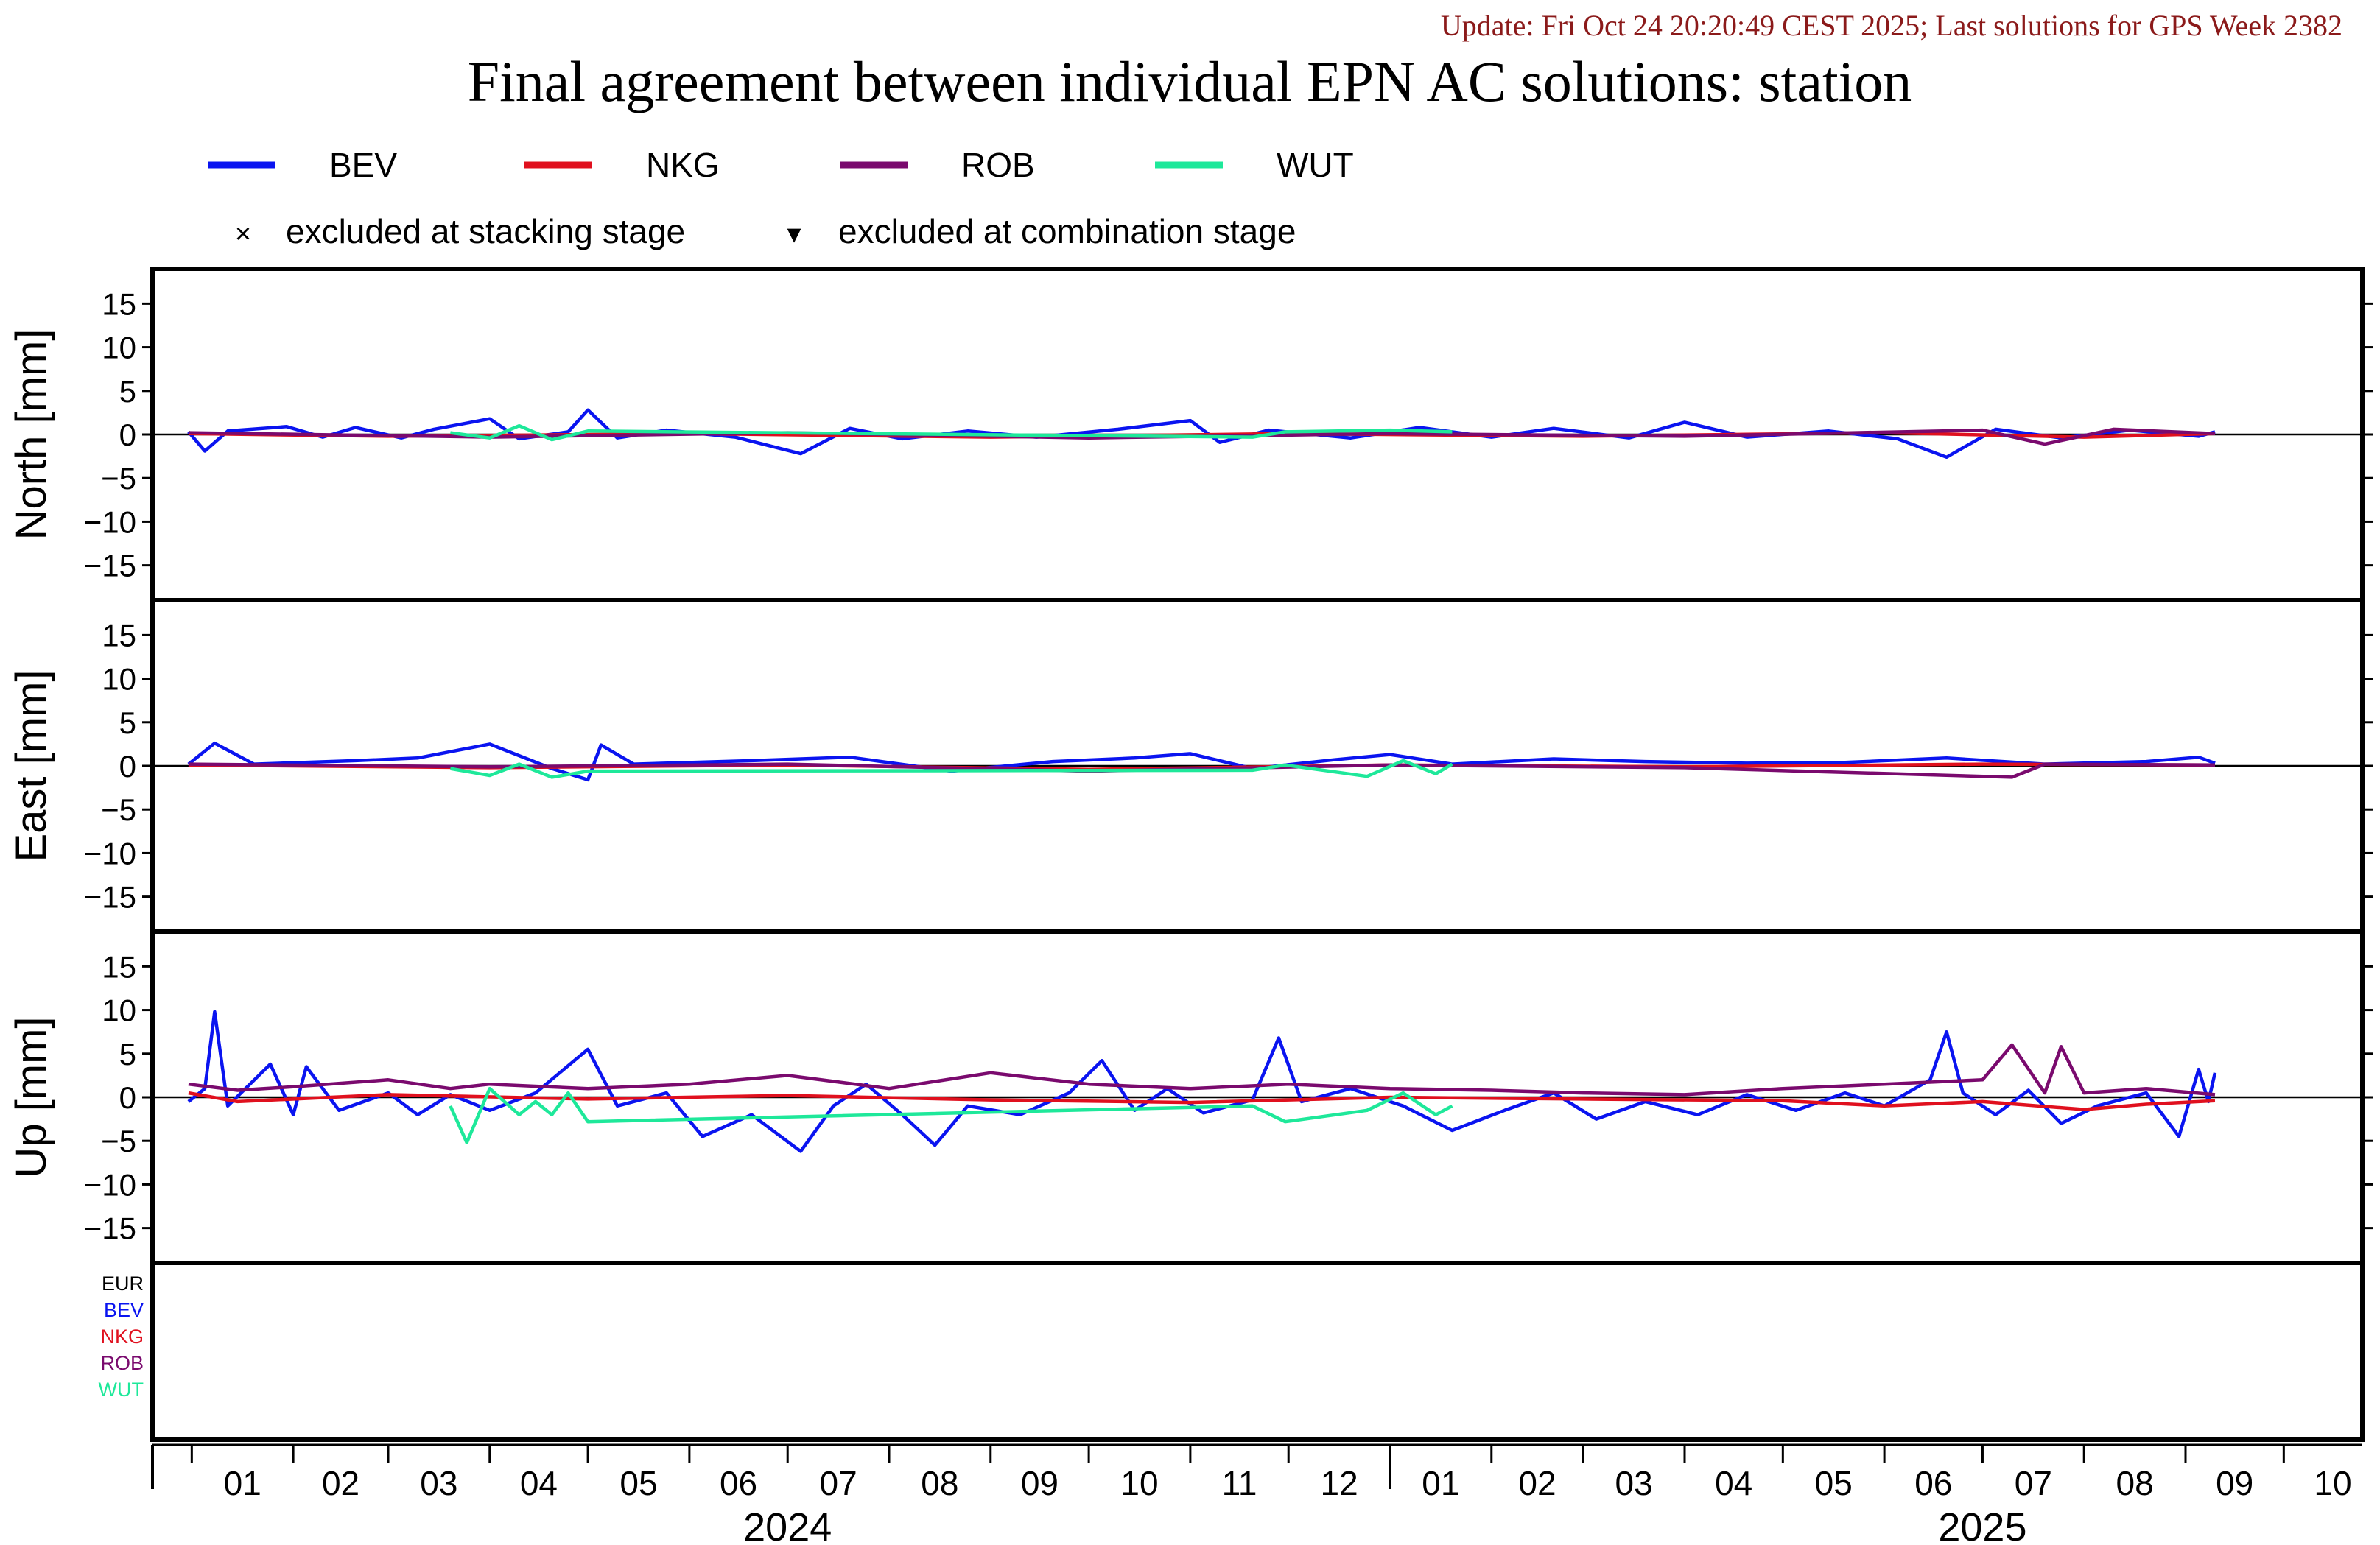 Image resolution: width=2380 pixels, height=1545 pixels. Describe the element at coordinates (485, 231) in the screenshot. I see `marker-label-stacking: excluded at stacking stage` at that location.